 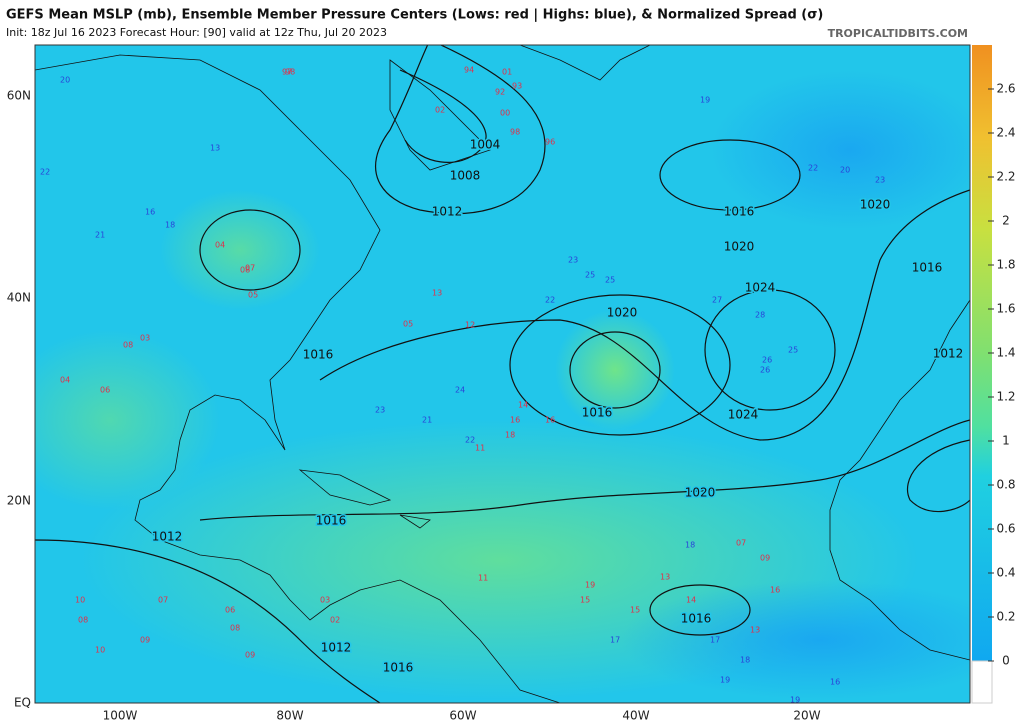 What do you see at coordinates (1005, 397) in the screenshot?
I see `colorbar-label: 1.2` at bounding box center [1005, 397].